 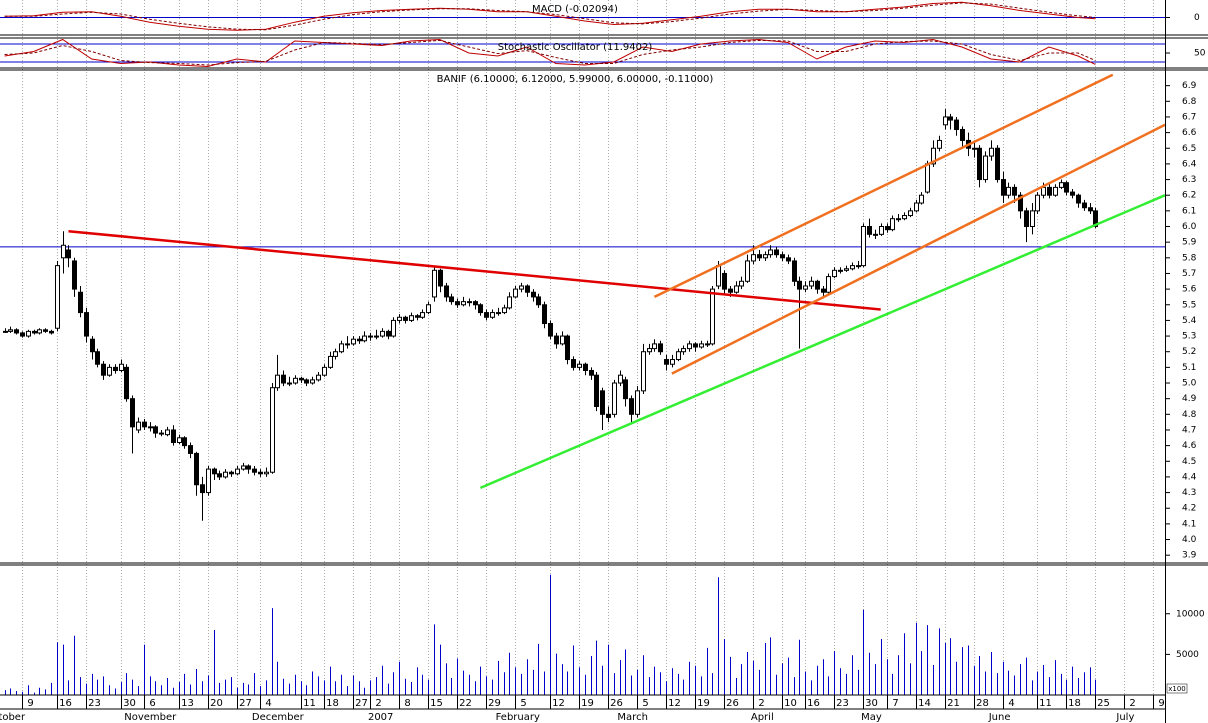 I want to click on x-tick-label: 4, so click(x=268, y=703).